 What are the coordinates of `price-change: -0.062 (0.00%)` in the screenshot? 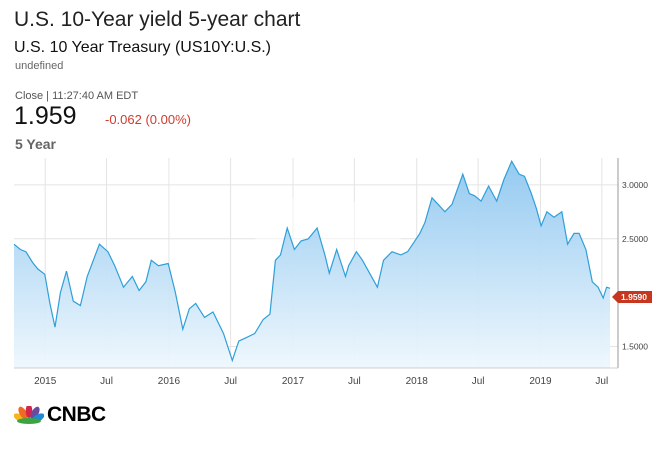 It's located at (148, 119).